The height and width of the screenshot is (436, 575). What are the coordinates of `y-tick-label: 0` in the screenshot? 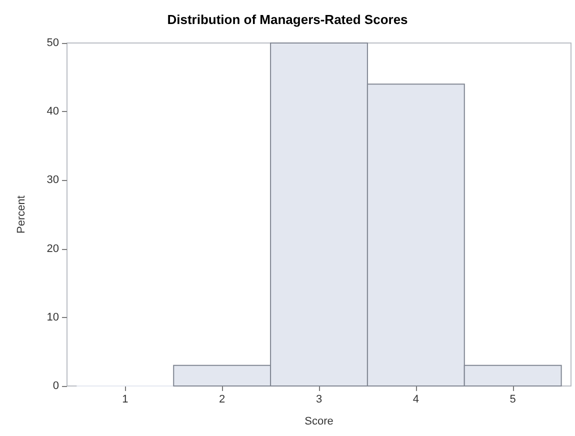 It's located at (55, 386).